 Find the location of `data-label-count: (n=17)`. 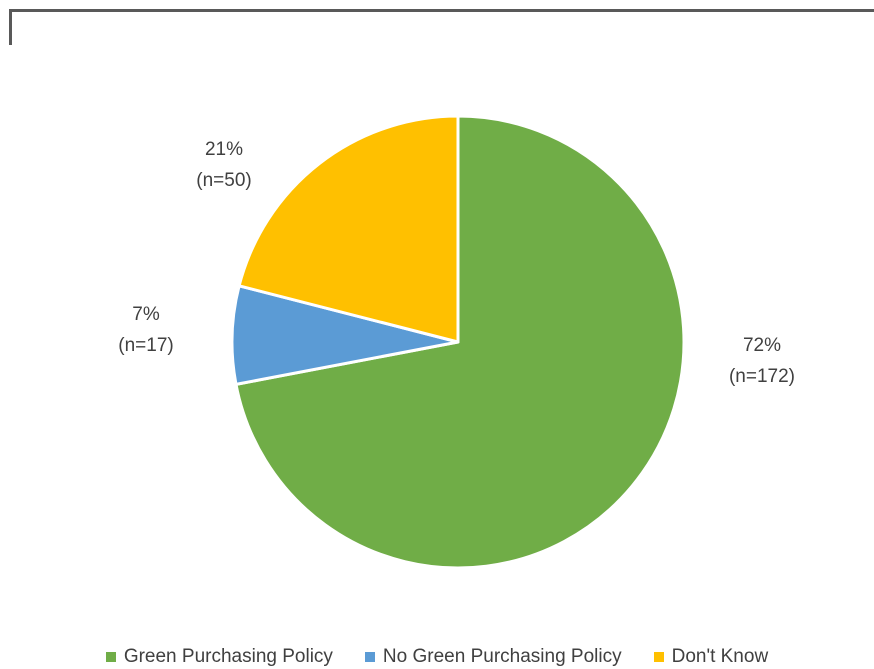

data-label-count: (n=17) is located at coordinates (145, 345).